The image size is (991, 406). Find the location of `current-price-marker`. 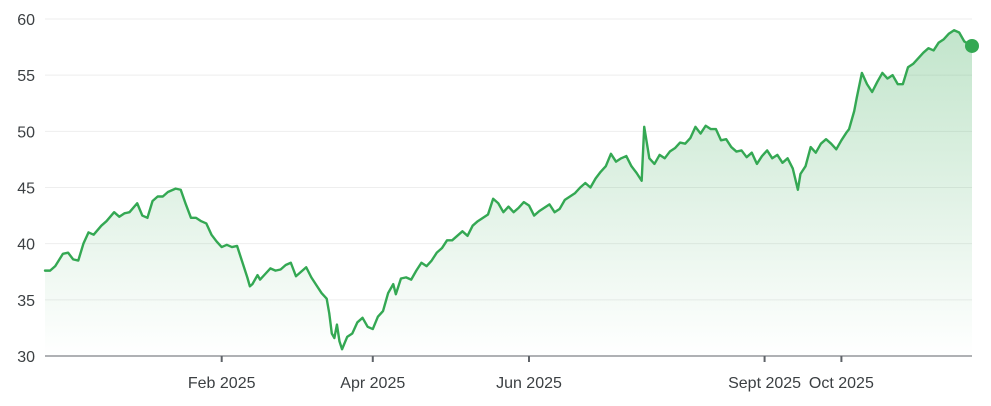

current-price-marker is located at coordinates (972, 45).